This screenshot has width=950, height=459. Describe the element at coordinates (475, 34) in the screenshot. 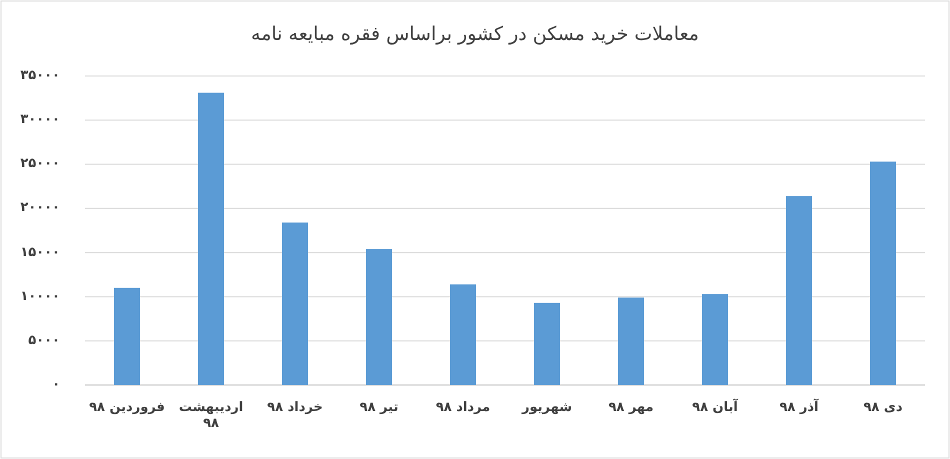

I see `title: معاملات خرید مسکن در کشور براساس فقره مبایعه نامه` at that location.